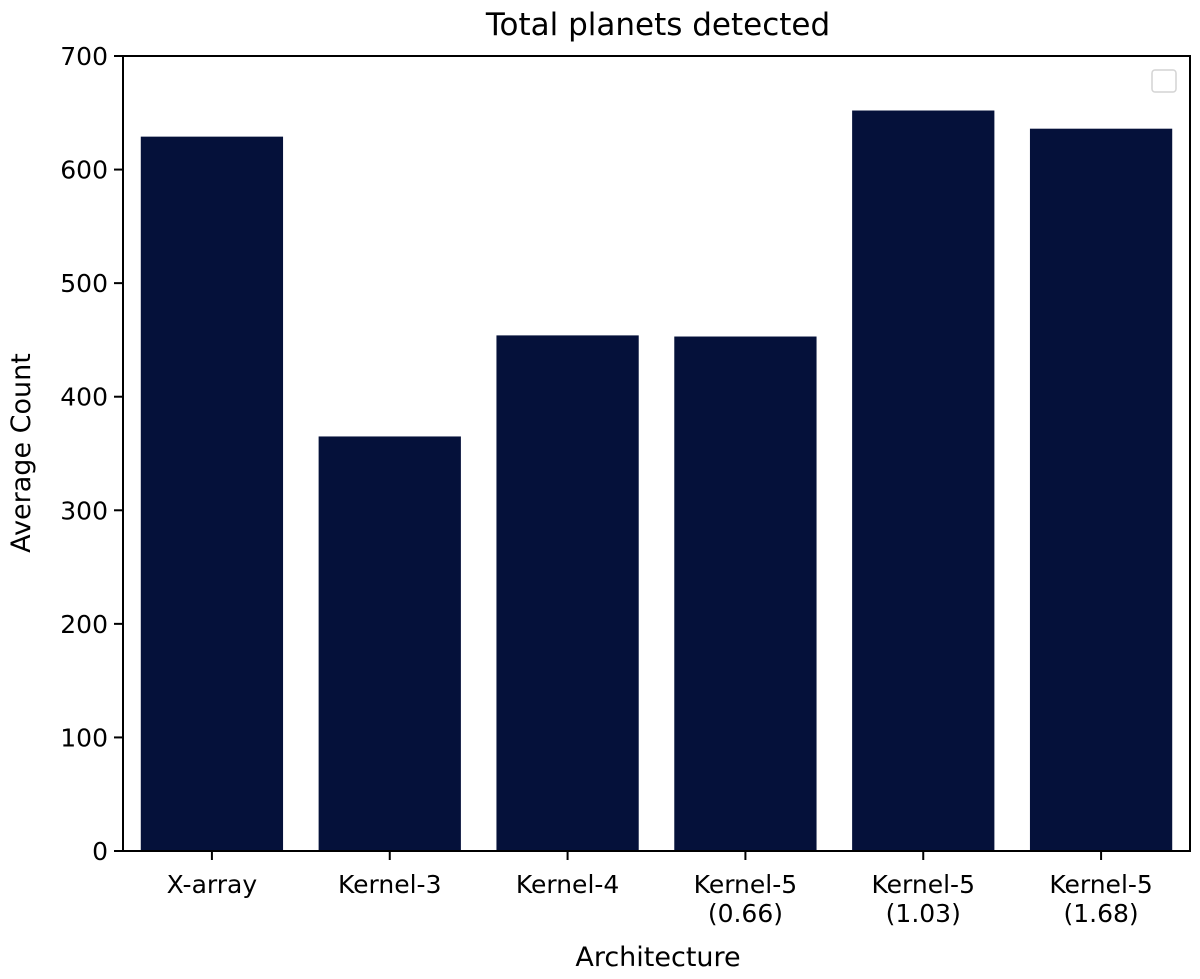 The width and height of the screenshot is (1200, 979). What do you see at coordinates (84, 397) in the screenshot?
I see `y-tick-label: 400` at bounding box center [84, 397].